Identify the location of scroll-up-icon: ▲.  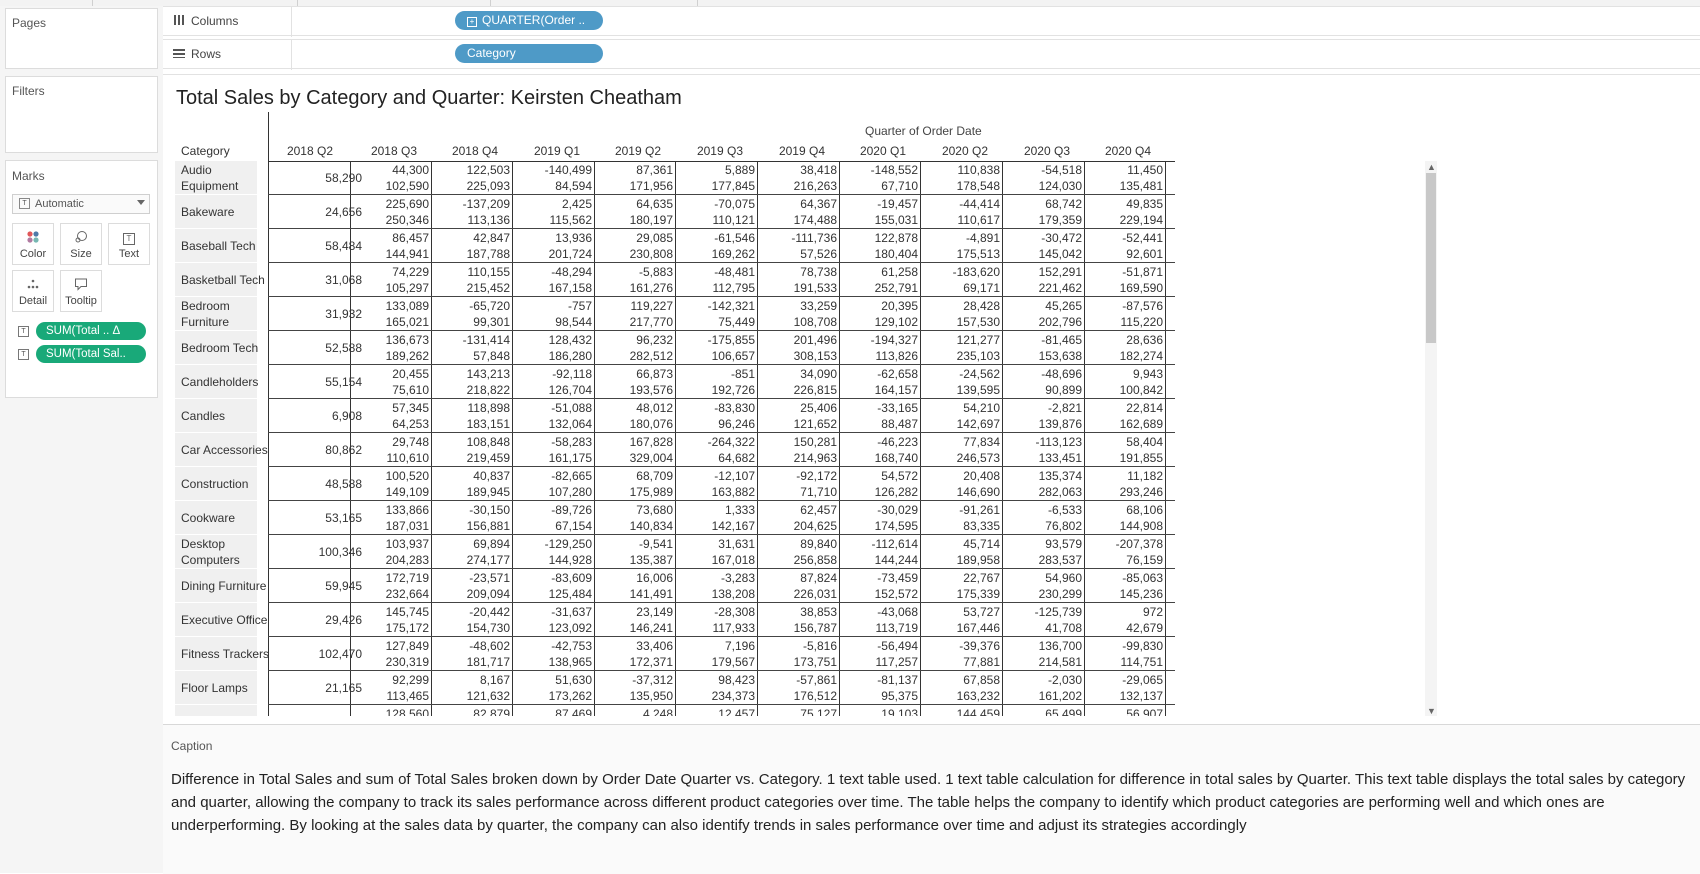
(1431, 167).